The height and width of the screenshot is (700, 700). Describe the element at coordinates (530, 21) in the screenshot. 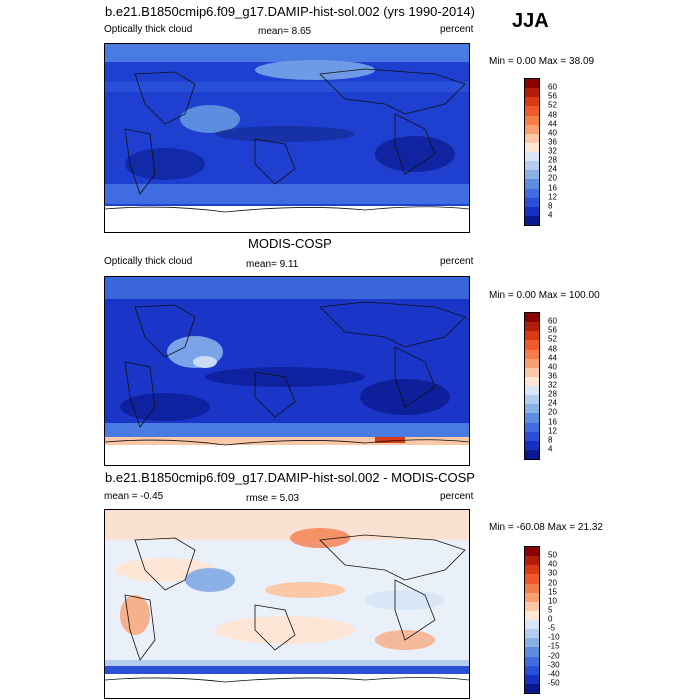

I see `season-label: JJA` at that location.